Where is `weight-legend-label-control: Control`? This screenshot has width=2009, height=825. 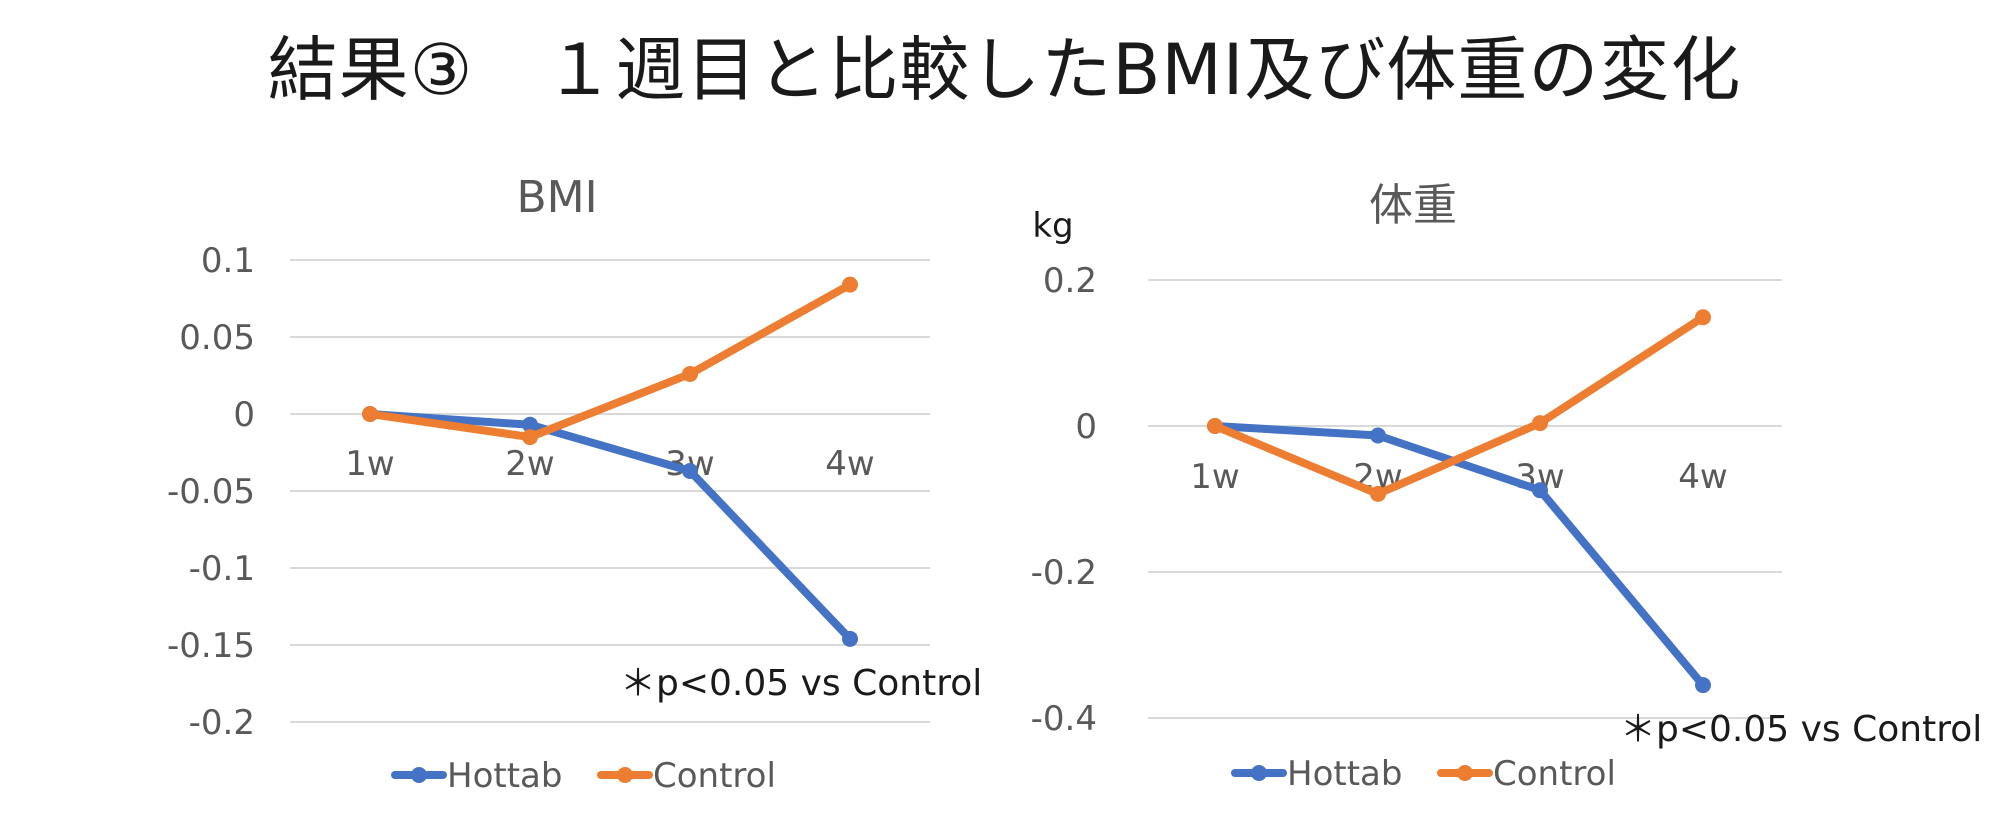
weight-legend-label-control: Control is located at coordinates (1554, 774).